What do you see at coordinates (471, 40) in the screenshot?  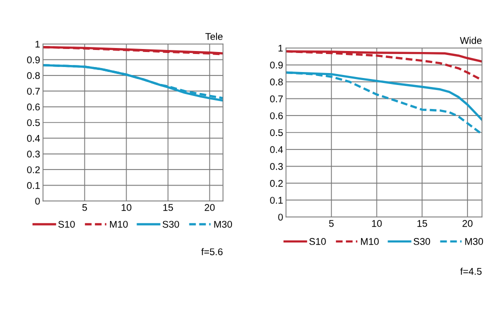 I see `chart-title: Wide` at bounding box center [471, 40].